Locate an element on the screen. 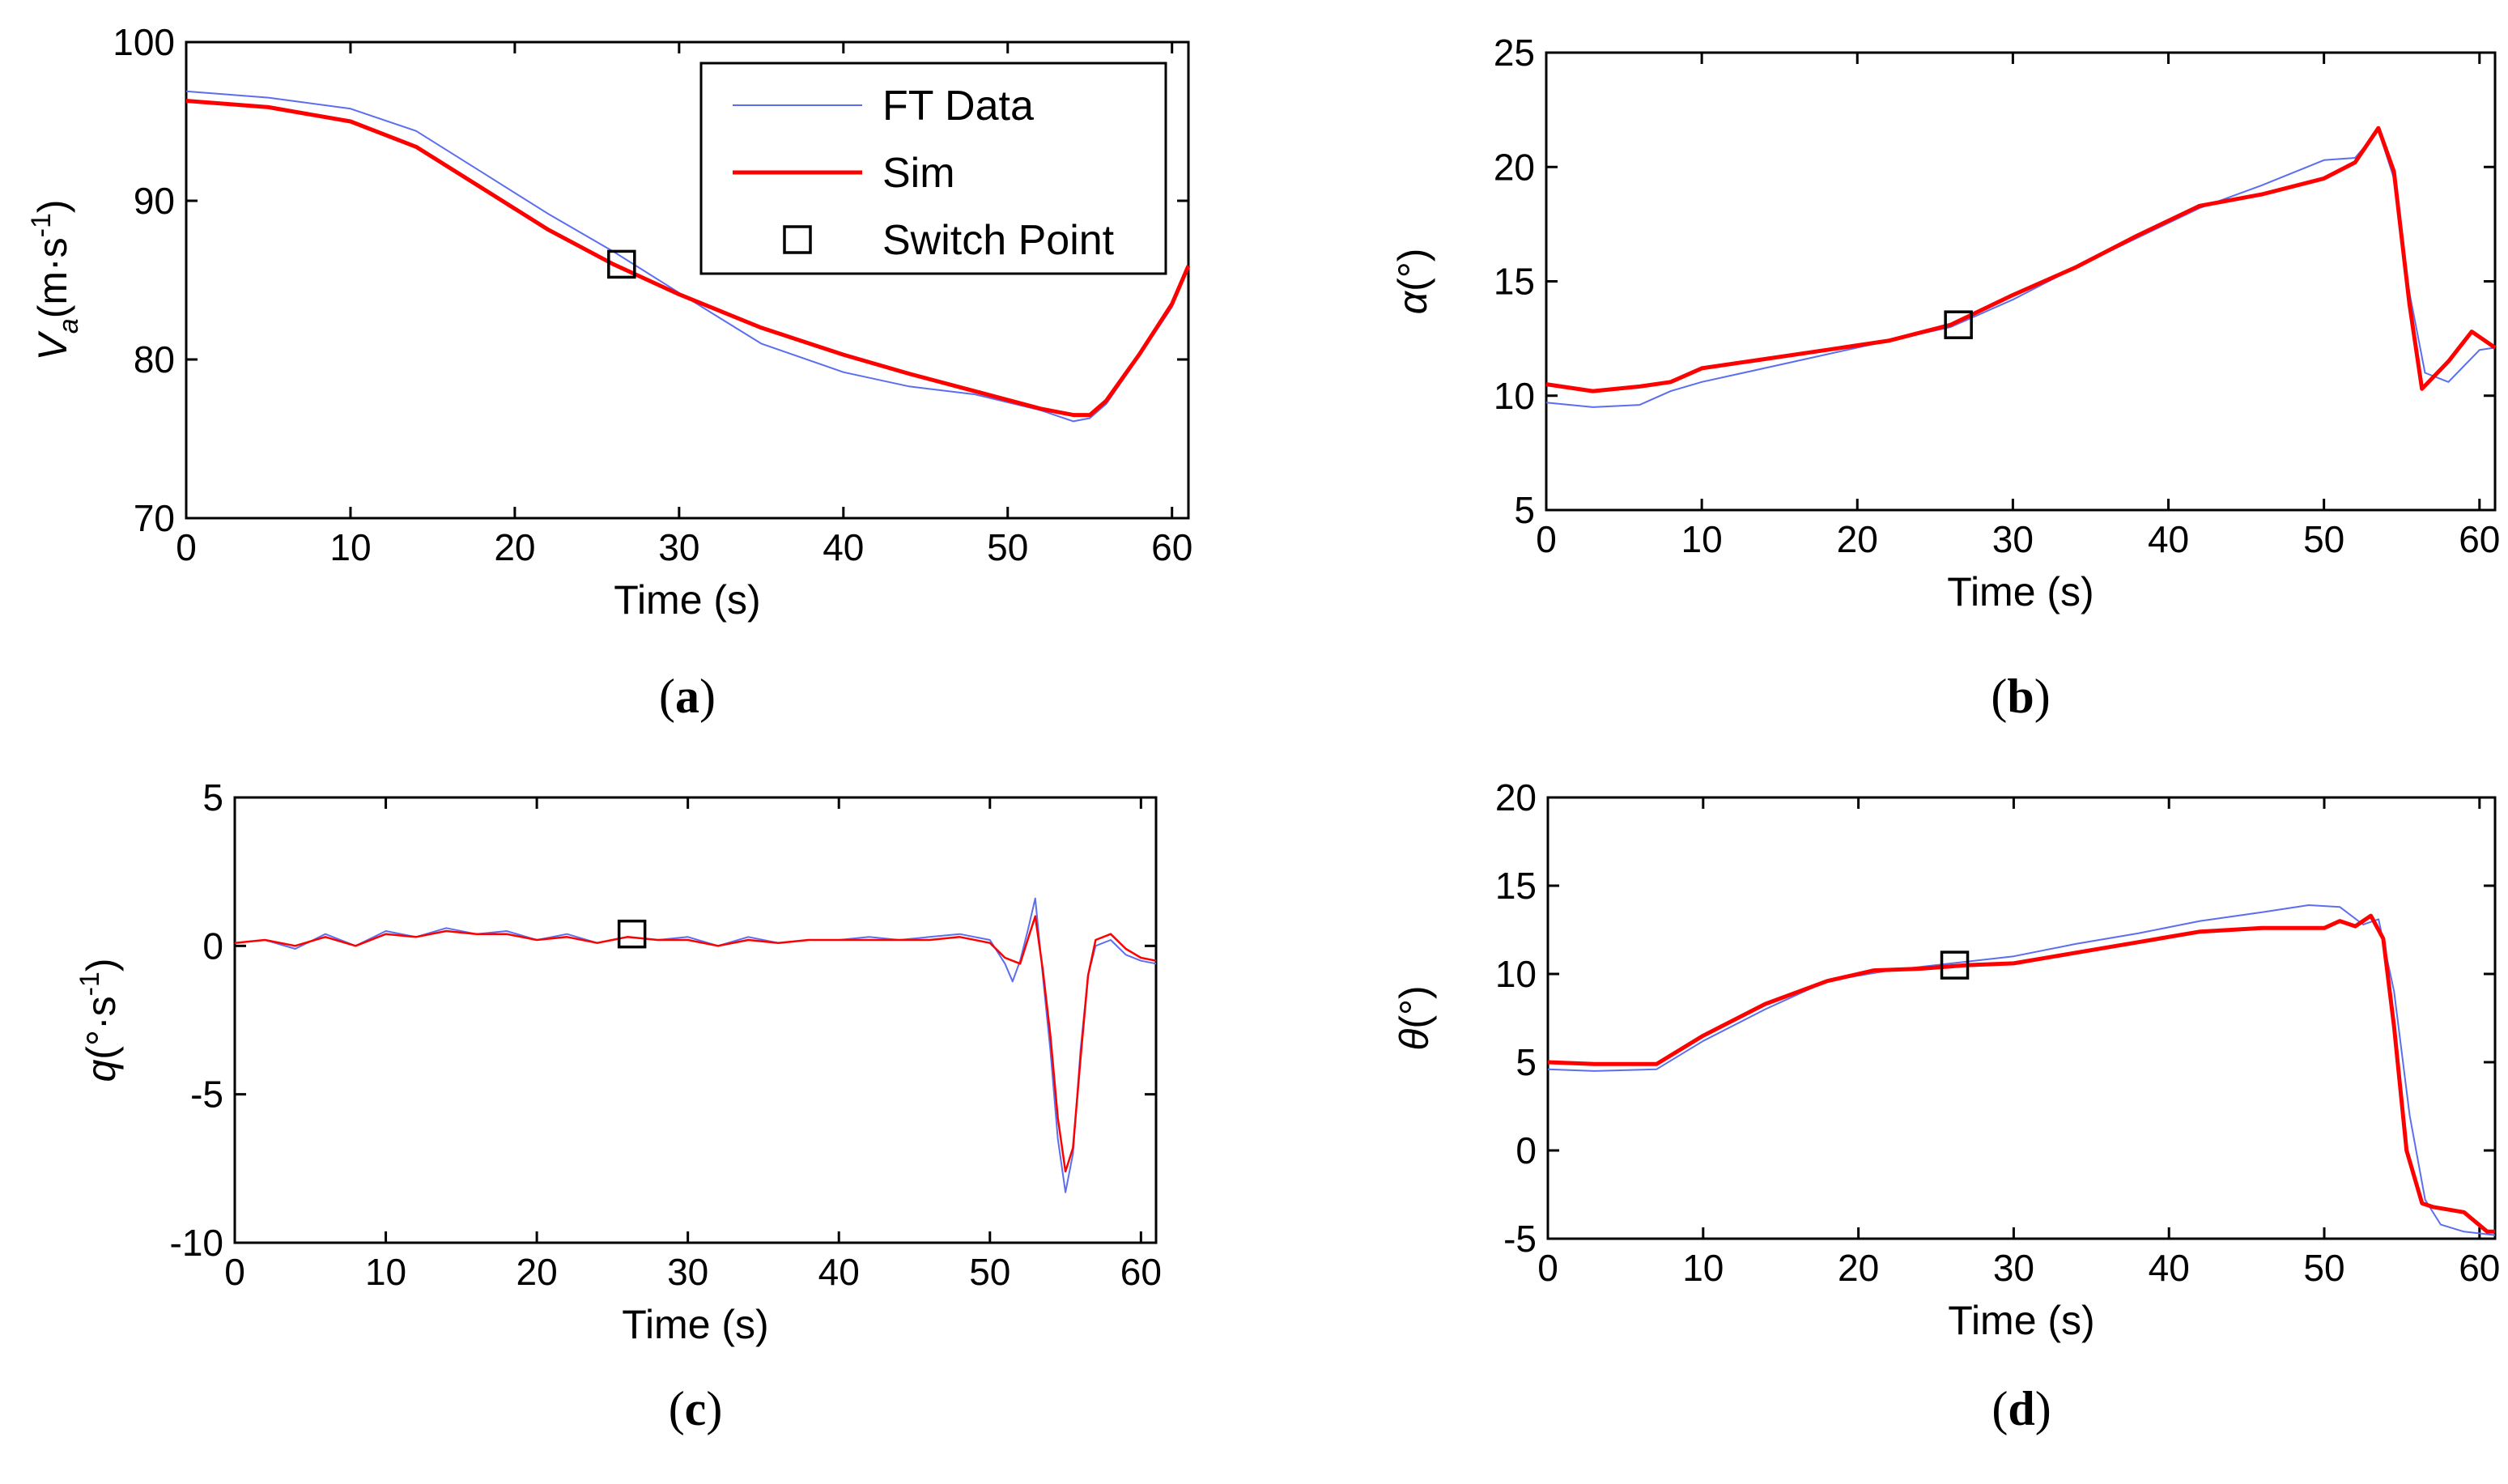 The height and width of the screenshot is (1484, 2508). y-axis-label: α(°) is located at coordinates (1412, 282).